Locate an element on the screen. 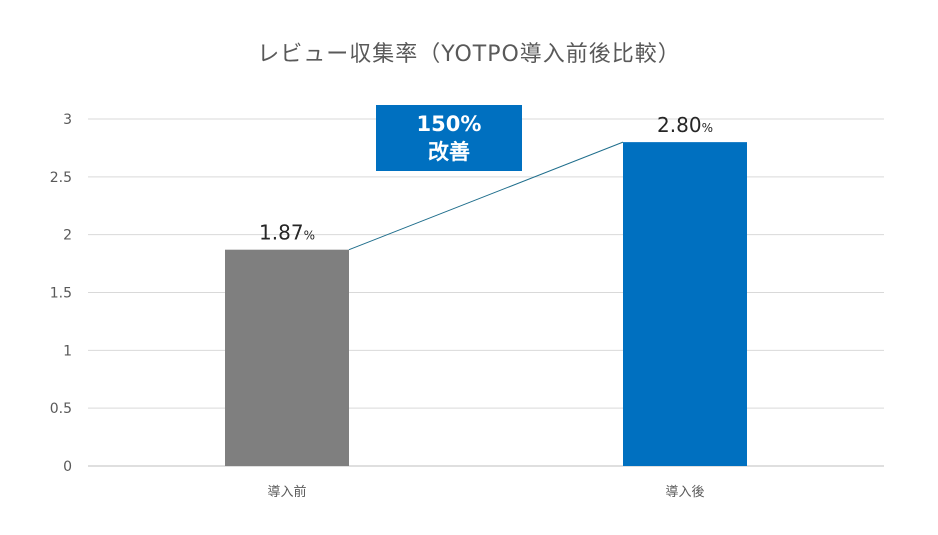 This screenshot has width=938, height=535. data-label-value: 2.80 is located at coordinates (679, 125).